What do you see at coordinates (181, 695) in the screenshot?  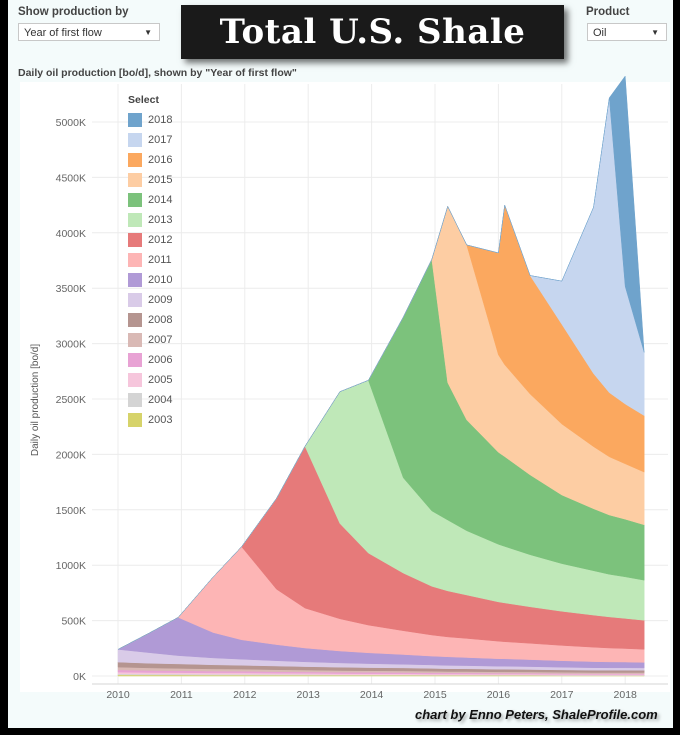 I see `x-tick-label: 2011` at bounding box center [181, 695].